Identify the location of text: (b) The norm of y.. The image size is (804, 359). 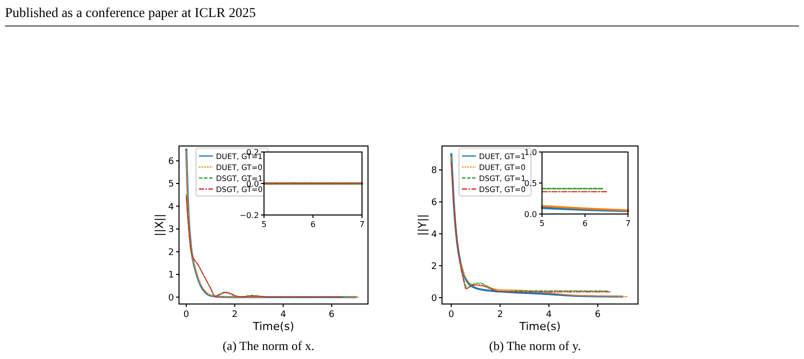
(535, 346).